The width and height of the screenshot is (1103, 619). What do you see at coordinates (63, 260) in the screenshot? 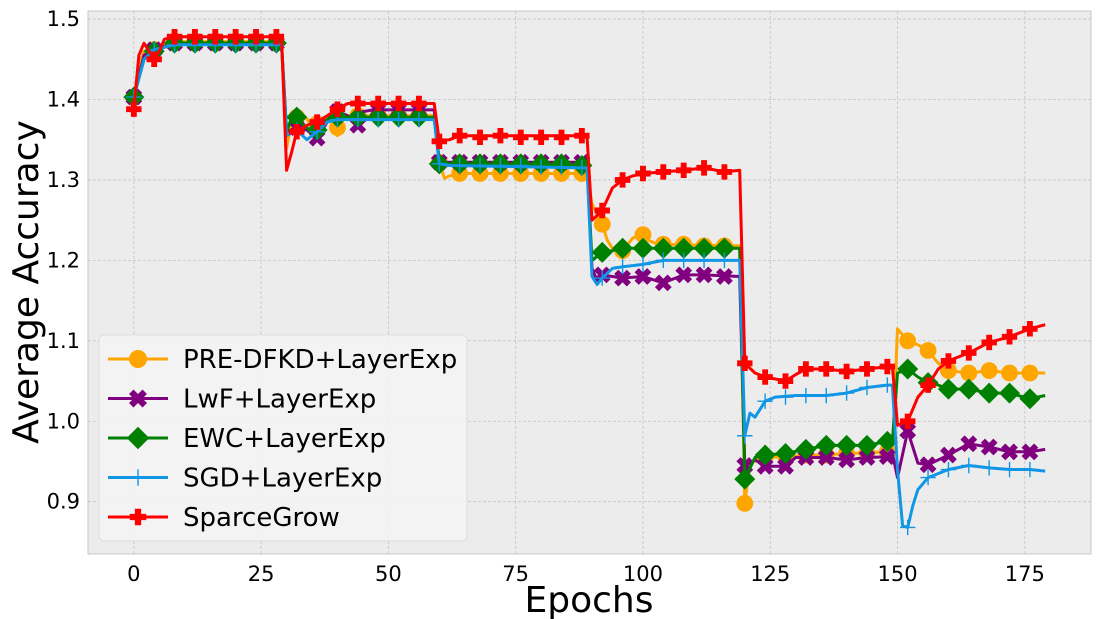
I see `y-tick-label: 1.2` at bounding box center [63, 260].